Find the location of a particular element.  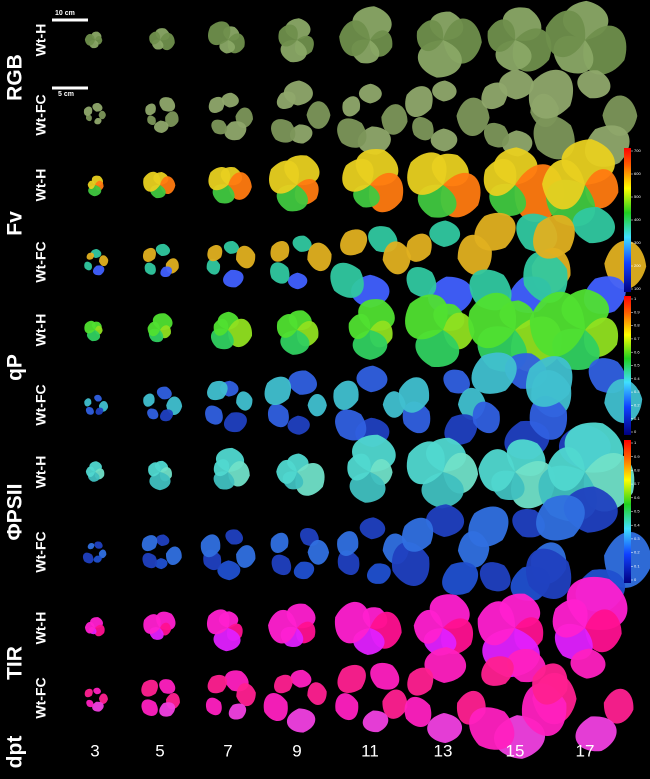

column-label: 7 is located at coordinates (227, 750).